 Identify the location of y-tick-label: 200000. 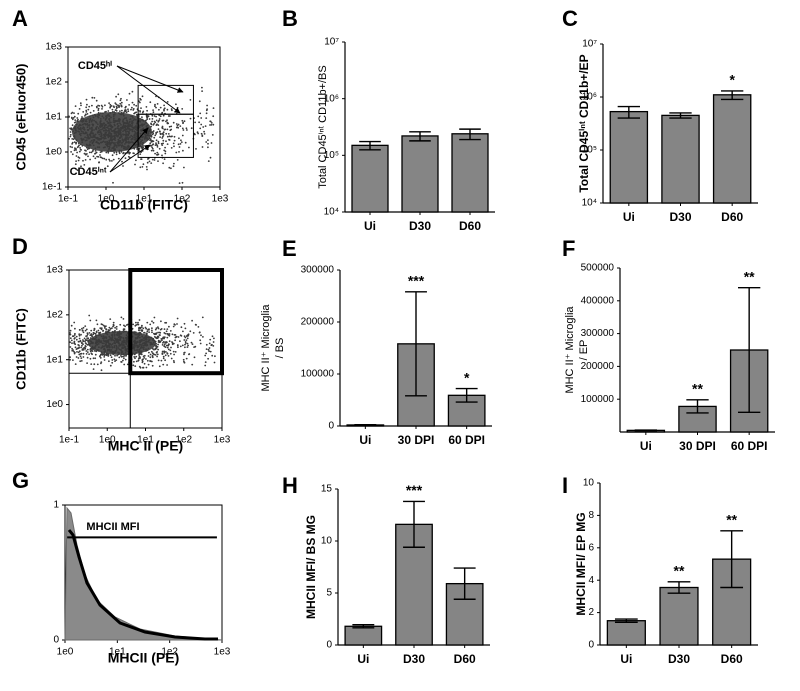
(318, 322).